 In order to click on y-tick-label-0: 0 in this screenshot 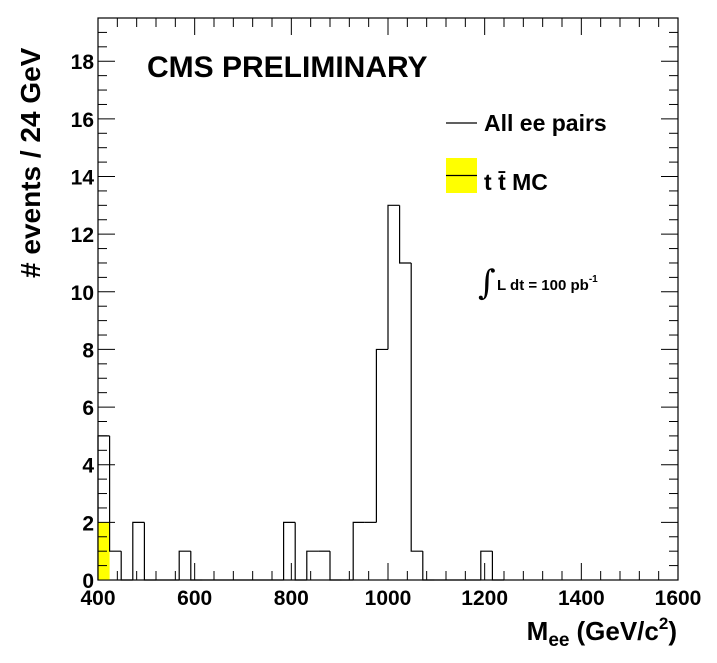, I will do `click(88, 581)`.